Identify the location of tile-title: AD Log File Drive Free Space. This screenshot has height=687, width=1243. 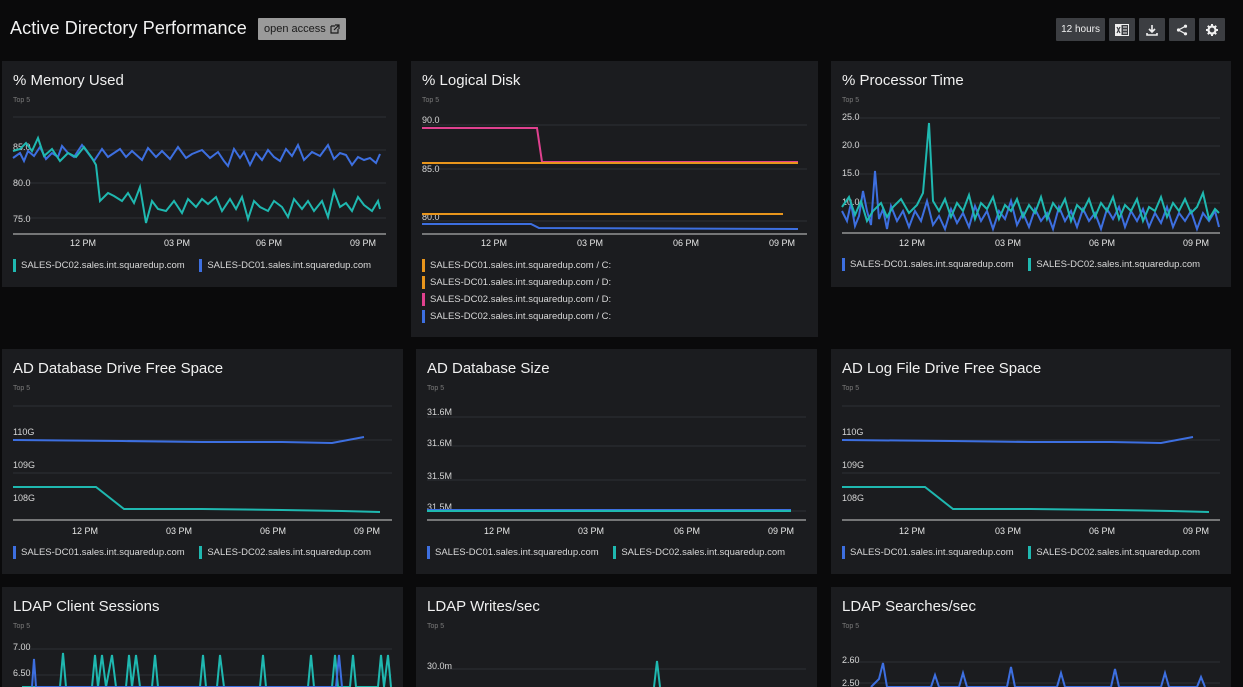
(942, 368).